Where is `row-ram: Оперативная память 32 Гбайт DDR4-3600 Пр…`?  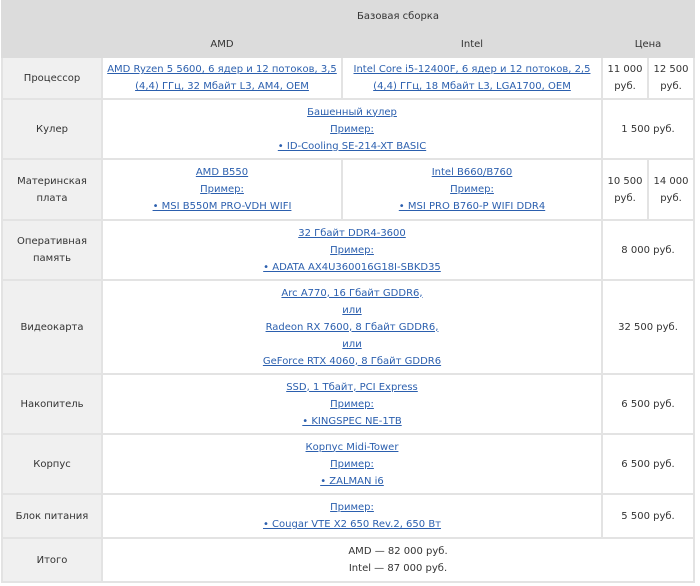
row-ram: Оперативная память 32 Гбайт DDR4-3600 Пр… is located at coordinates (348, 250).